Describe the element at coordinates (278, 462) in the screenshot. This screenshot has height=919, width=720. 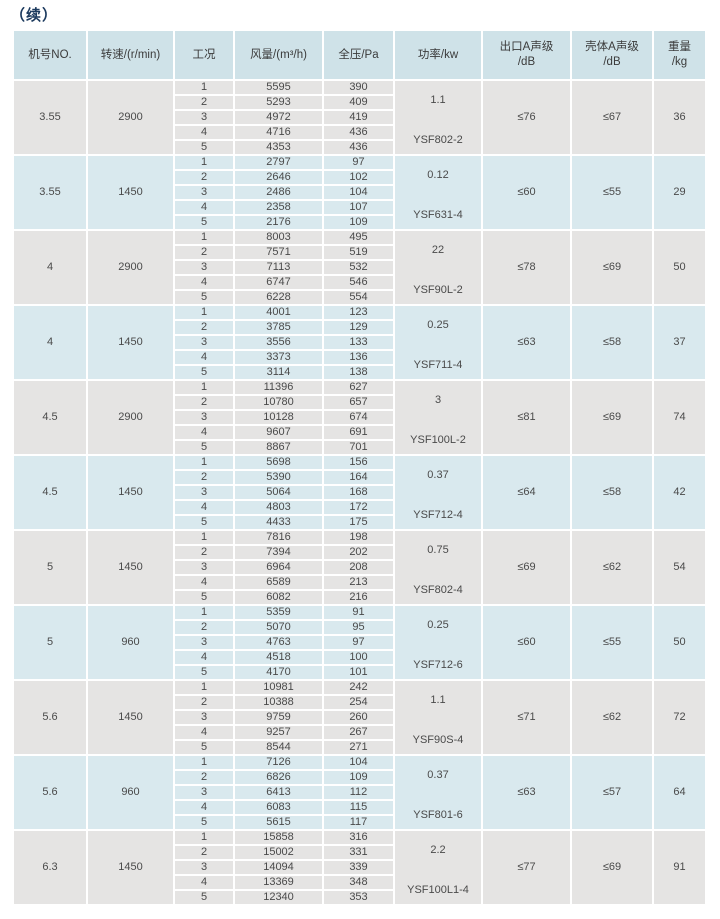
I see `flow-cell: 5698` at that location.